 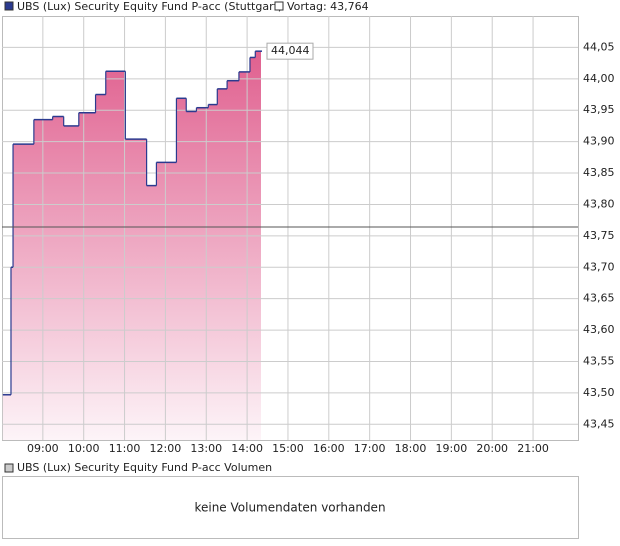 What do you see at coordinates (599, 392) in the screenshot?
I see `y-tick-label: 43,50` at bounding box center [599, 392].